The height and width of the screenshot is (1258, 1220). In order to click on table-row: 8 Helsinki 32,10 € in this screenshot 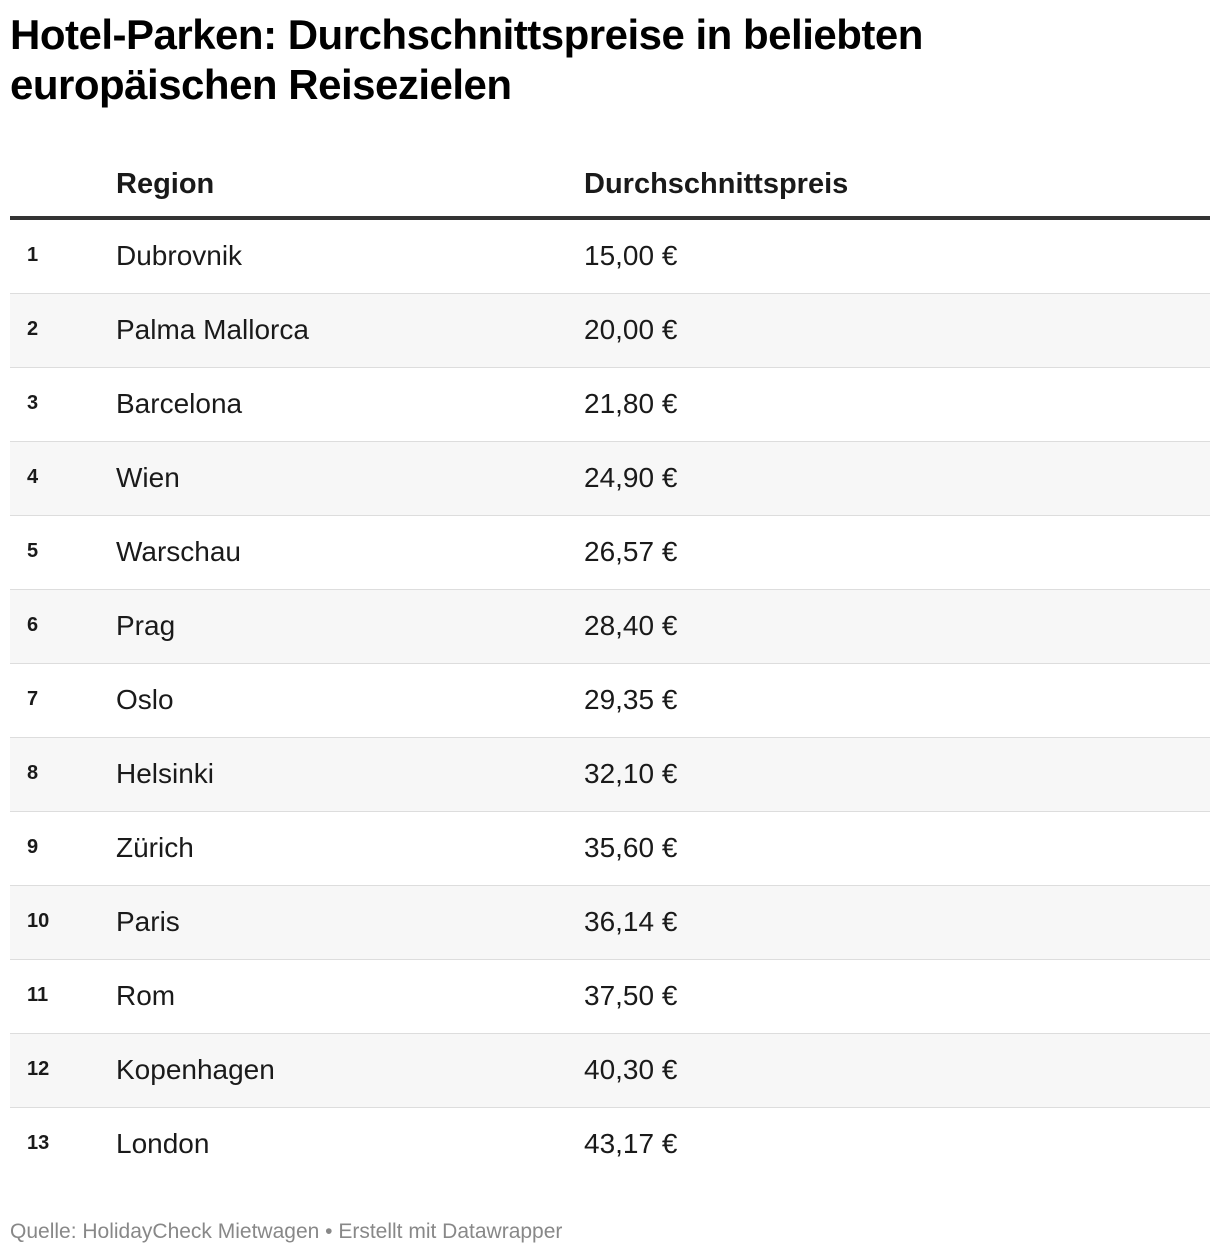, I will do `click(610, 775)`.